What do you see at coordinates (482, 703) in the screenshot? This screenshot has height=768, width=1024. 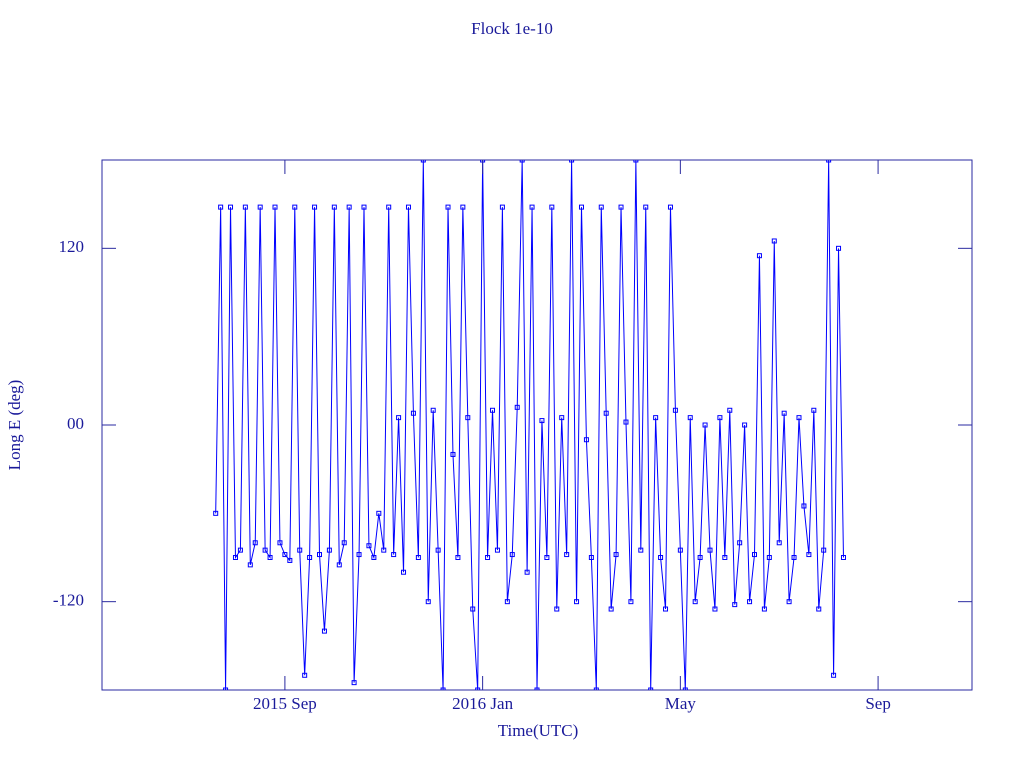 I see `x-tick-label: 2016 Jan` at bounding box center [482, 703].